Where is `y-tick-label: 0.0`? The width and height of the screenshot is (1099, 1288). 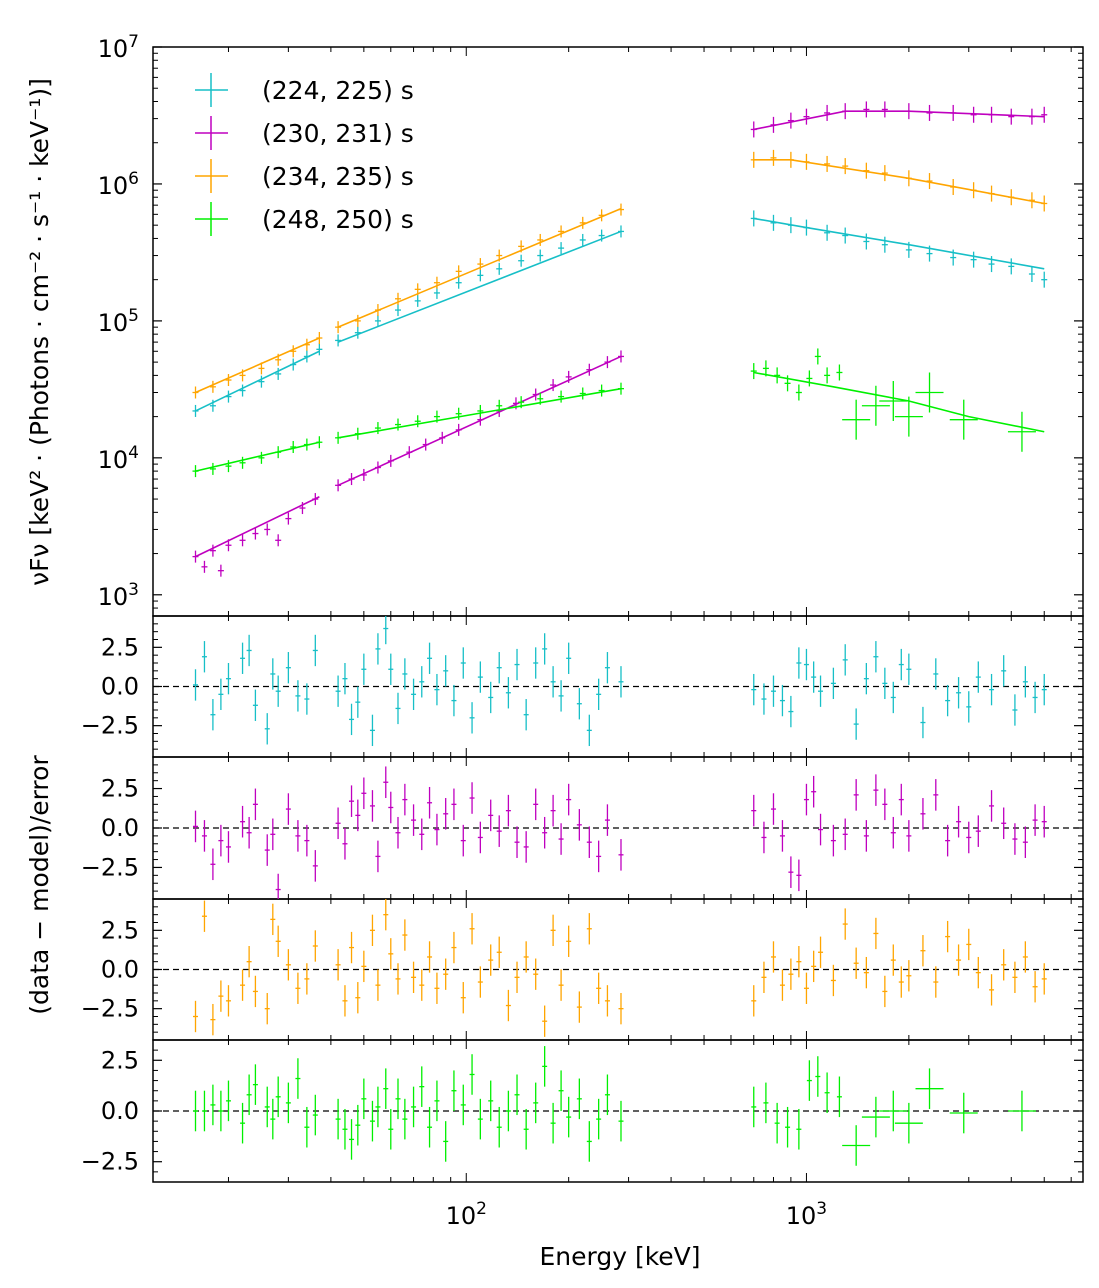
y-tick-label: 0.0 is located at coordinates (120, 1111).